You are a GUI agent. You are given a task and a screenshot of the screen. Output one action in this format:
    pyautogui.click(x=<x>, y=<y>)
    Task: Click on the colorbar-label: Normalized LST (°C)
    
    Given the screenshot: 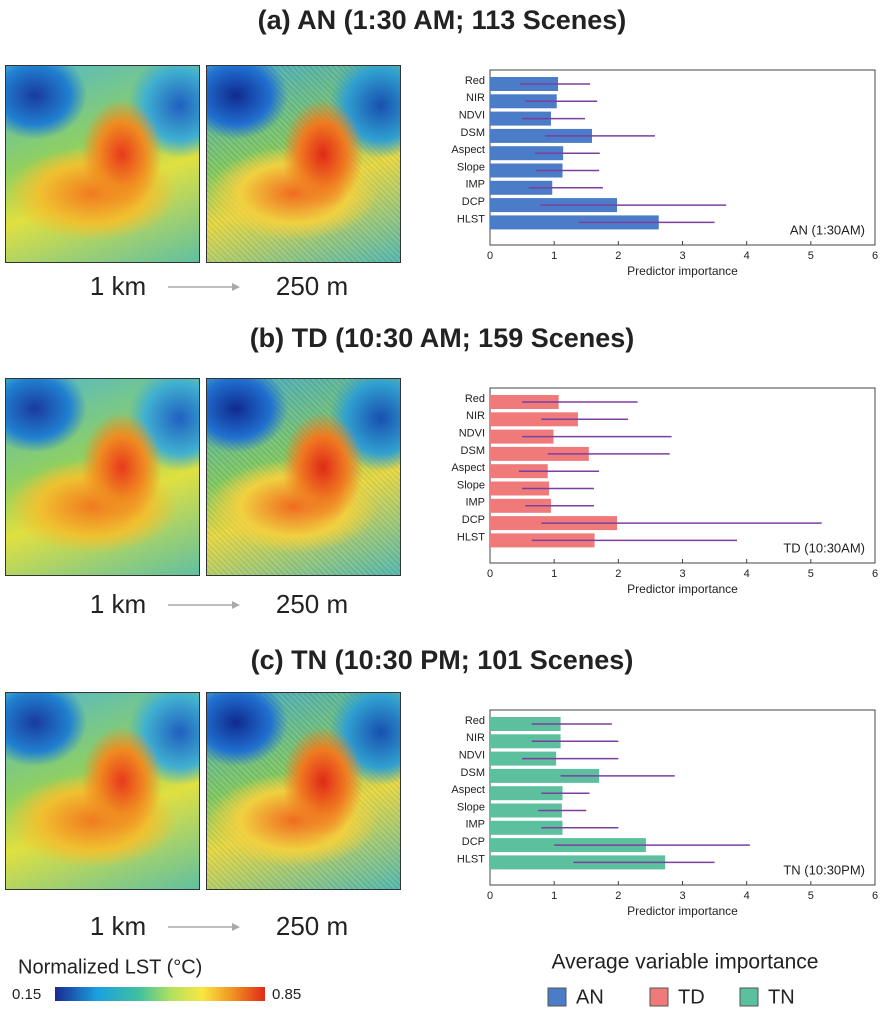 What is the action you would take?
    pyautogui.click(x=110, y=967)
    